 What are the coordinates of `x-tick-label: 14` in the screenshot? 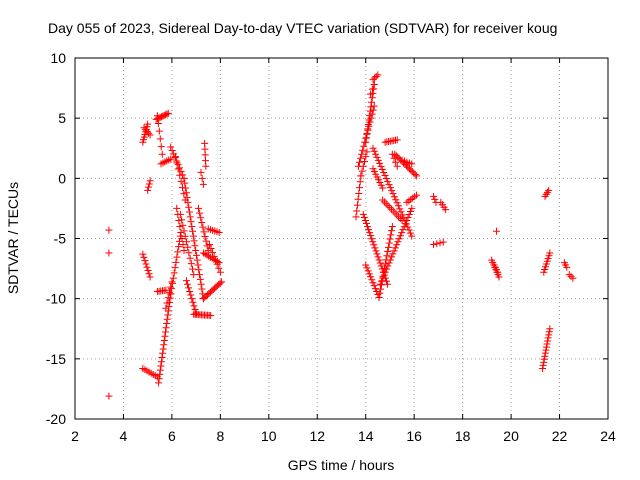 It's located at (366, 436).